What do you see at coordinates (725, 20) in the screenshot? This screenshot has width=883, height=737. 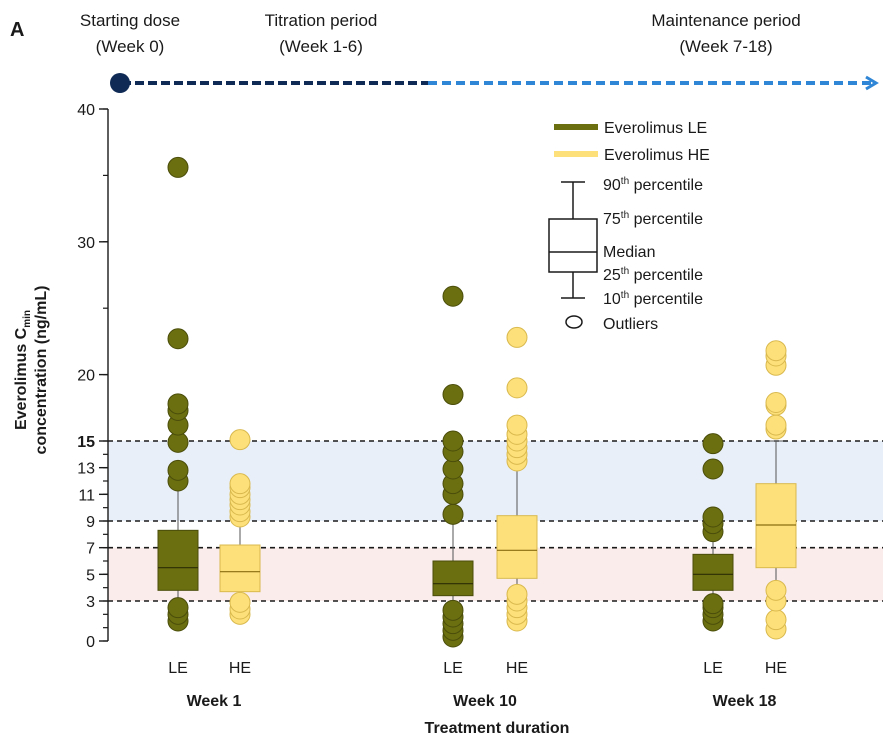 I see `maintenance-label: Maintenance period` at bounding box center [725, 20].